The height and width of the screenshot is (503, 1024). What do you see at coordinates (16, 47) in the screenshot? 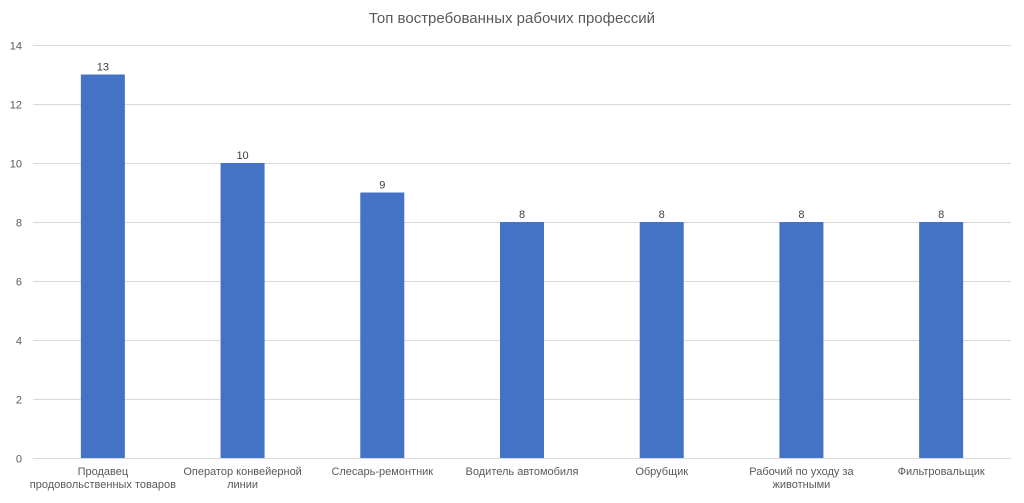
I see `y-tick-label: 14` at bounding box center [16, 47].